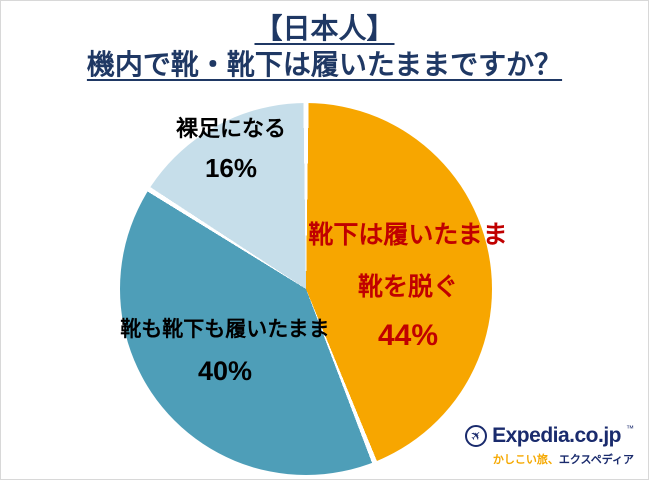 Image resolution: width=649 pixels, height=480 pixels. What do you see at coordinates (525, 460) in the screenshot?
I see `tagline-accent-text: かしこい旅、` at bounding box center [525, 460].